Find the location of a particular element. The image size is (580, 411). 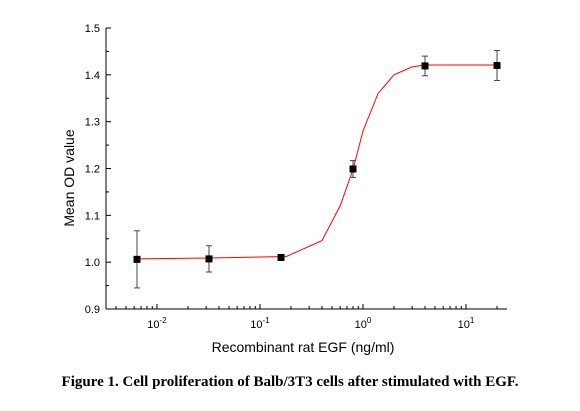

y-tick-label: 0.9 is located at coordinates (92, 310).